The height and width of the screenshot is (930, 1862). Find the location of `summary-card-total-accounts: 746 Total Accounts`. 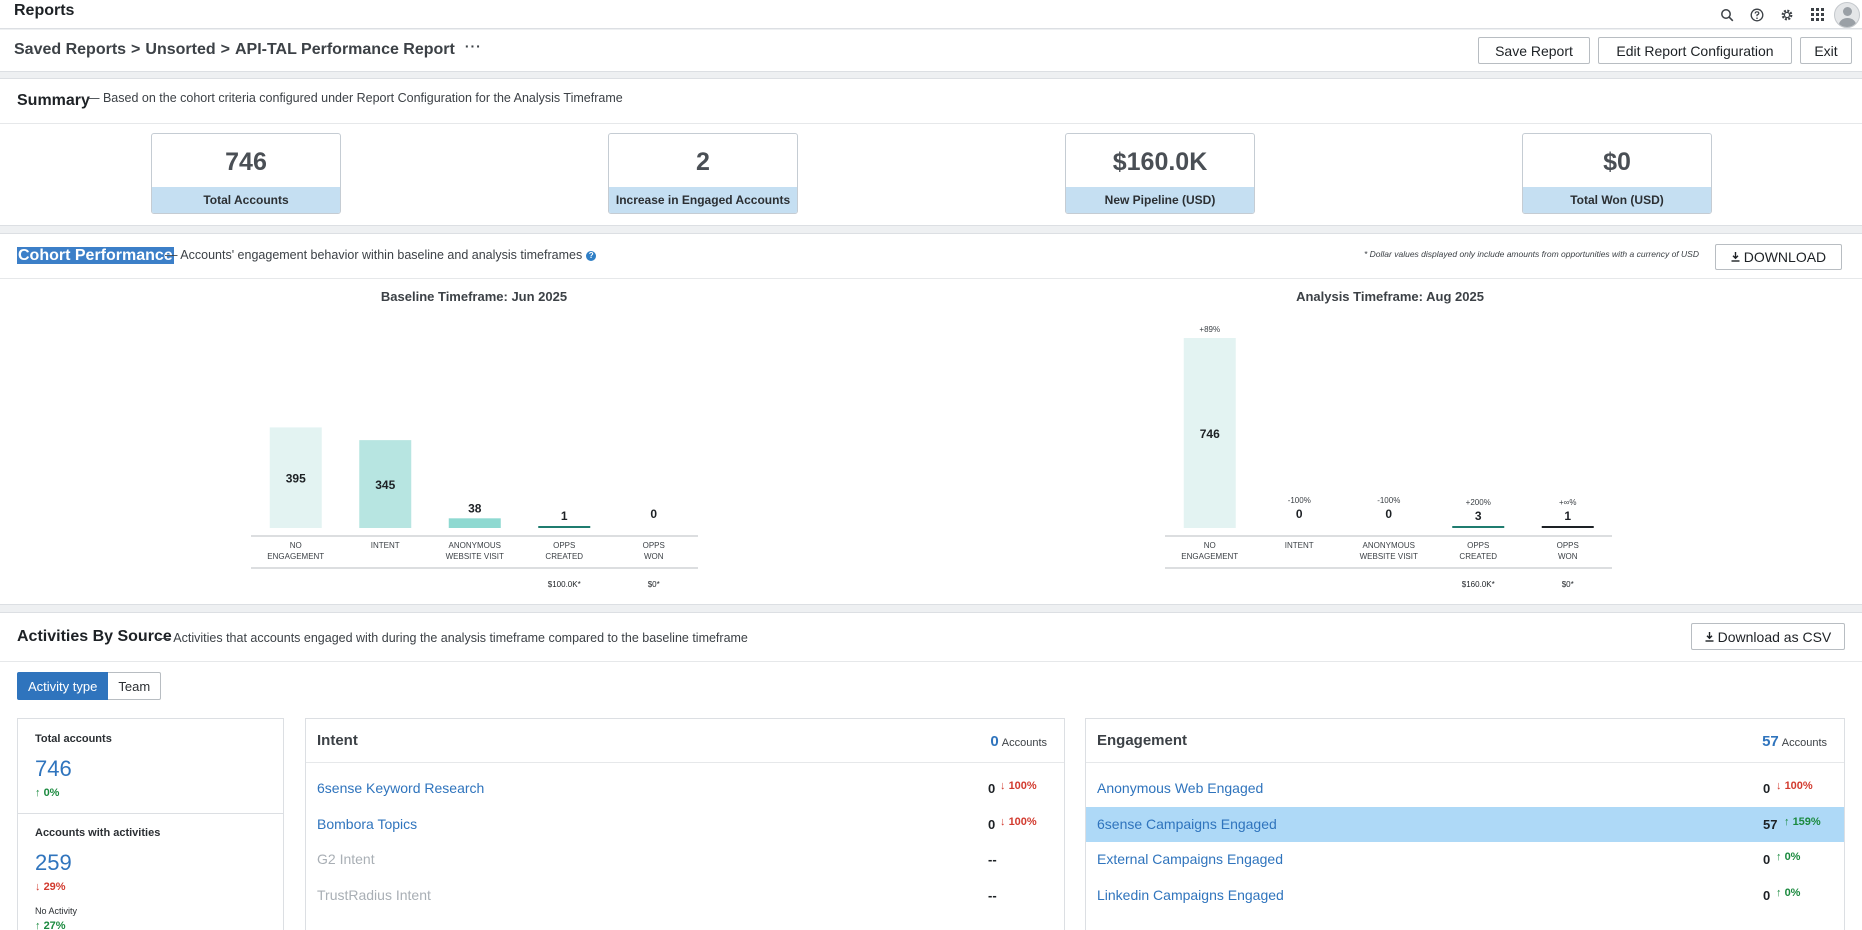

summary-card-total-accounts: 746 Total Accounts is located at coordinates (246, 173).